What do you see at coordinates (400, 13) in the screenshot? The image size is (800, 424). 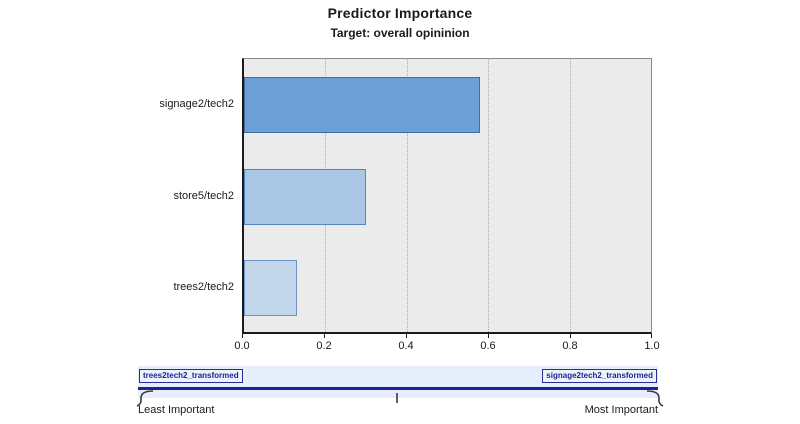 I see `chart-title: Predictor Importance` at bounding box center [400, 13].